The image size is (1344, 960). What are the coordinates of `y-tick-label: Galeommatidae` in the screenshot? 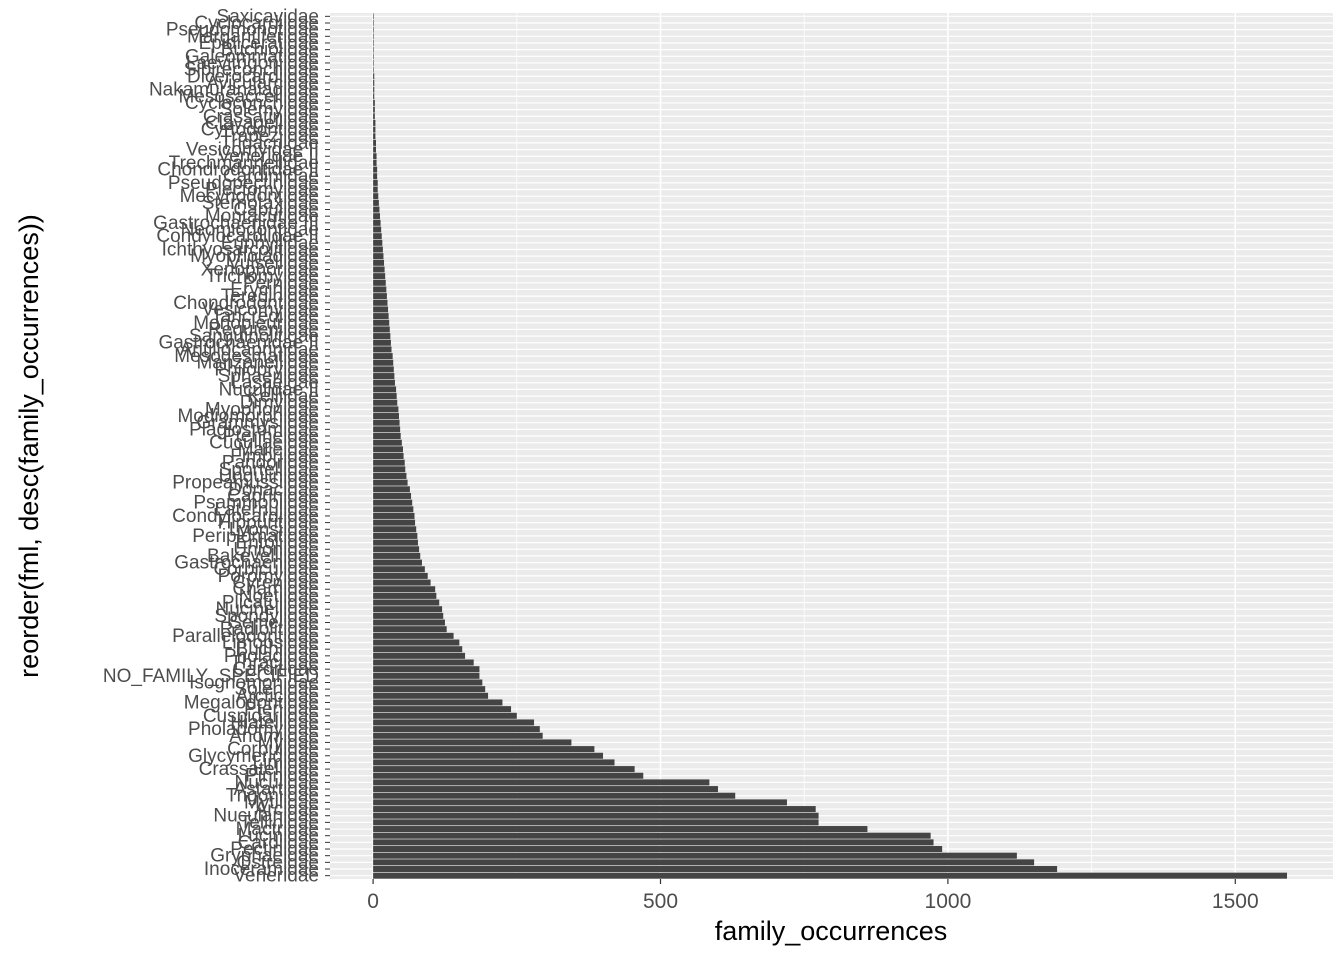 It's located at (252, 56).